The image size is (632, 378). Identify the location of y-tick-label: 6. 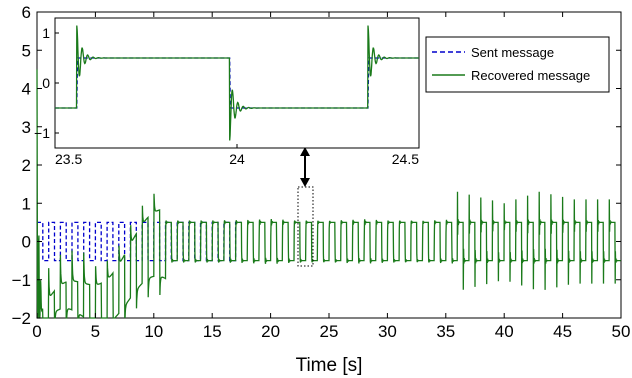
(26, 12).